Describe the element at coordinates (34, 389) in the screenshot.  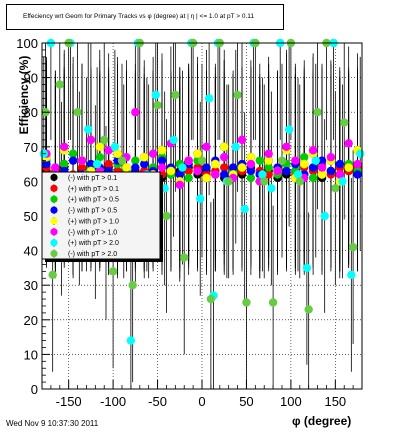
I see `y-tick-label: 0` at that location.